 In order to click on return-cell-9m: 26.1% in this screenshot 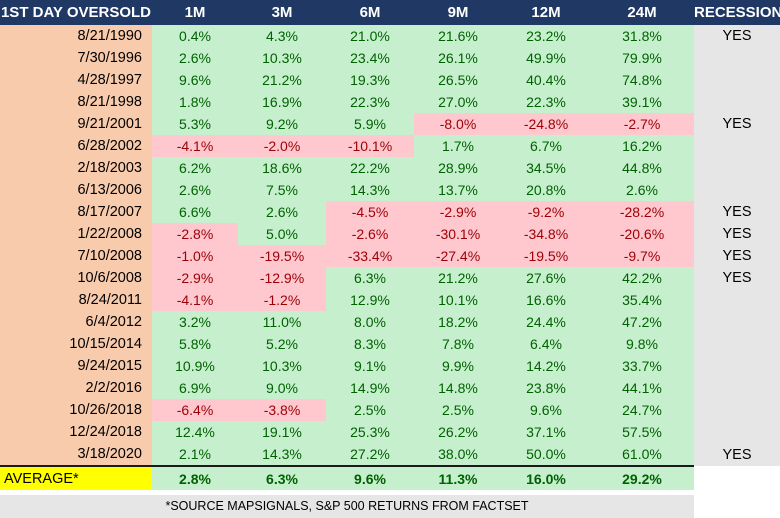, I will do `click(458, 58)`.